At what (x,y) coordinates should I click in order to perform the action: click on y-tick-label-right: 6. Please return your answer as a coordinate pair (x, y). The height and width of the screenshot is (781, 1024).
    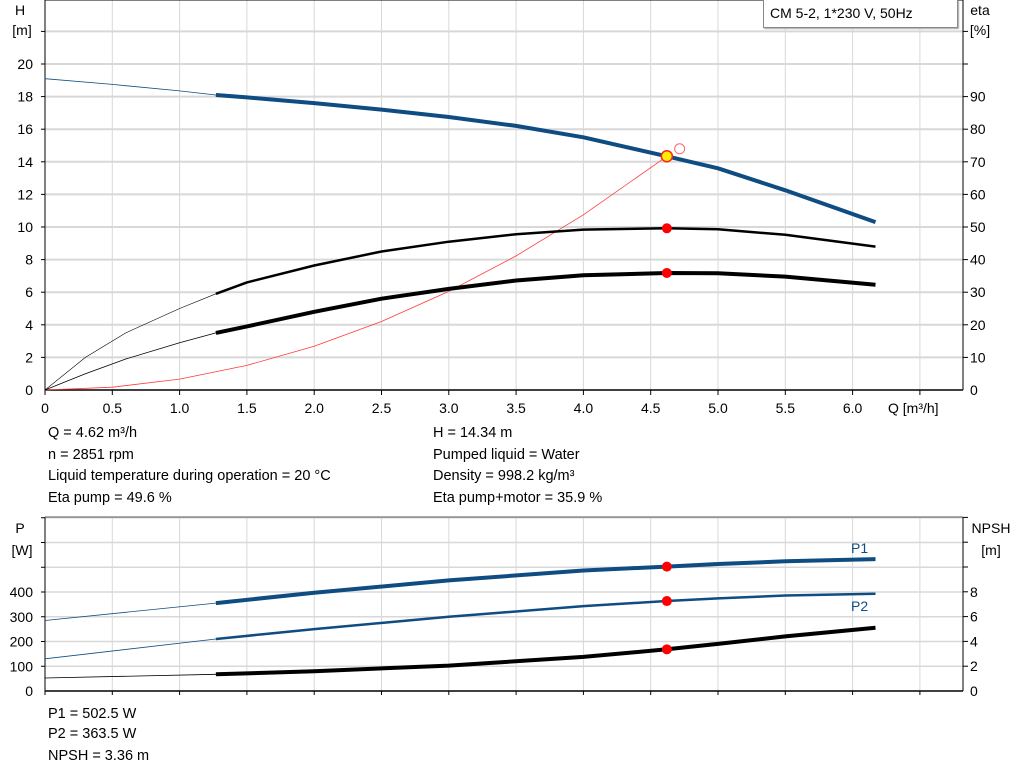
    Looking at the image, I should click on (974, 617).